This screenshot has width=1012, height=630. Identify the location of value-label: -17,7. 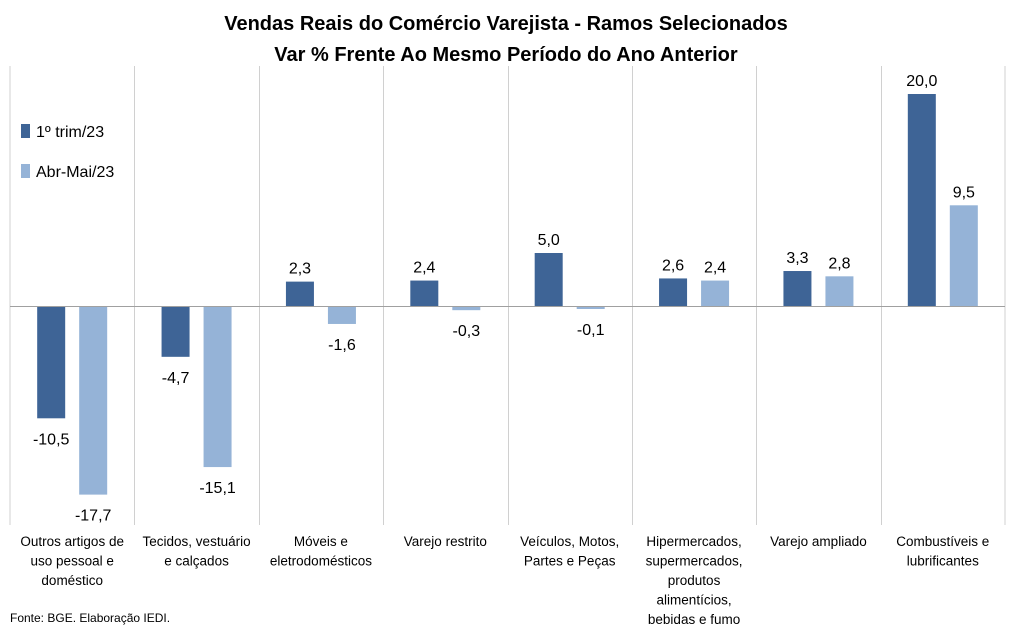
(93, 516).